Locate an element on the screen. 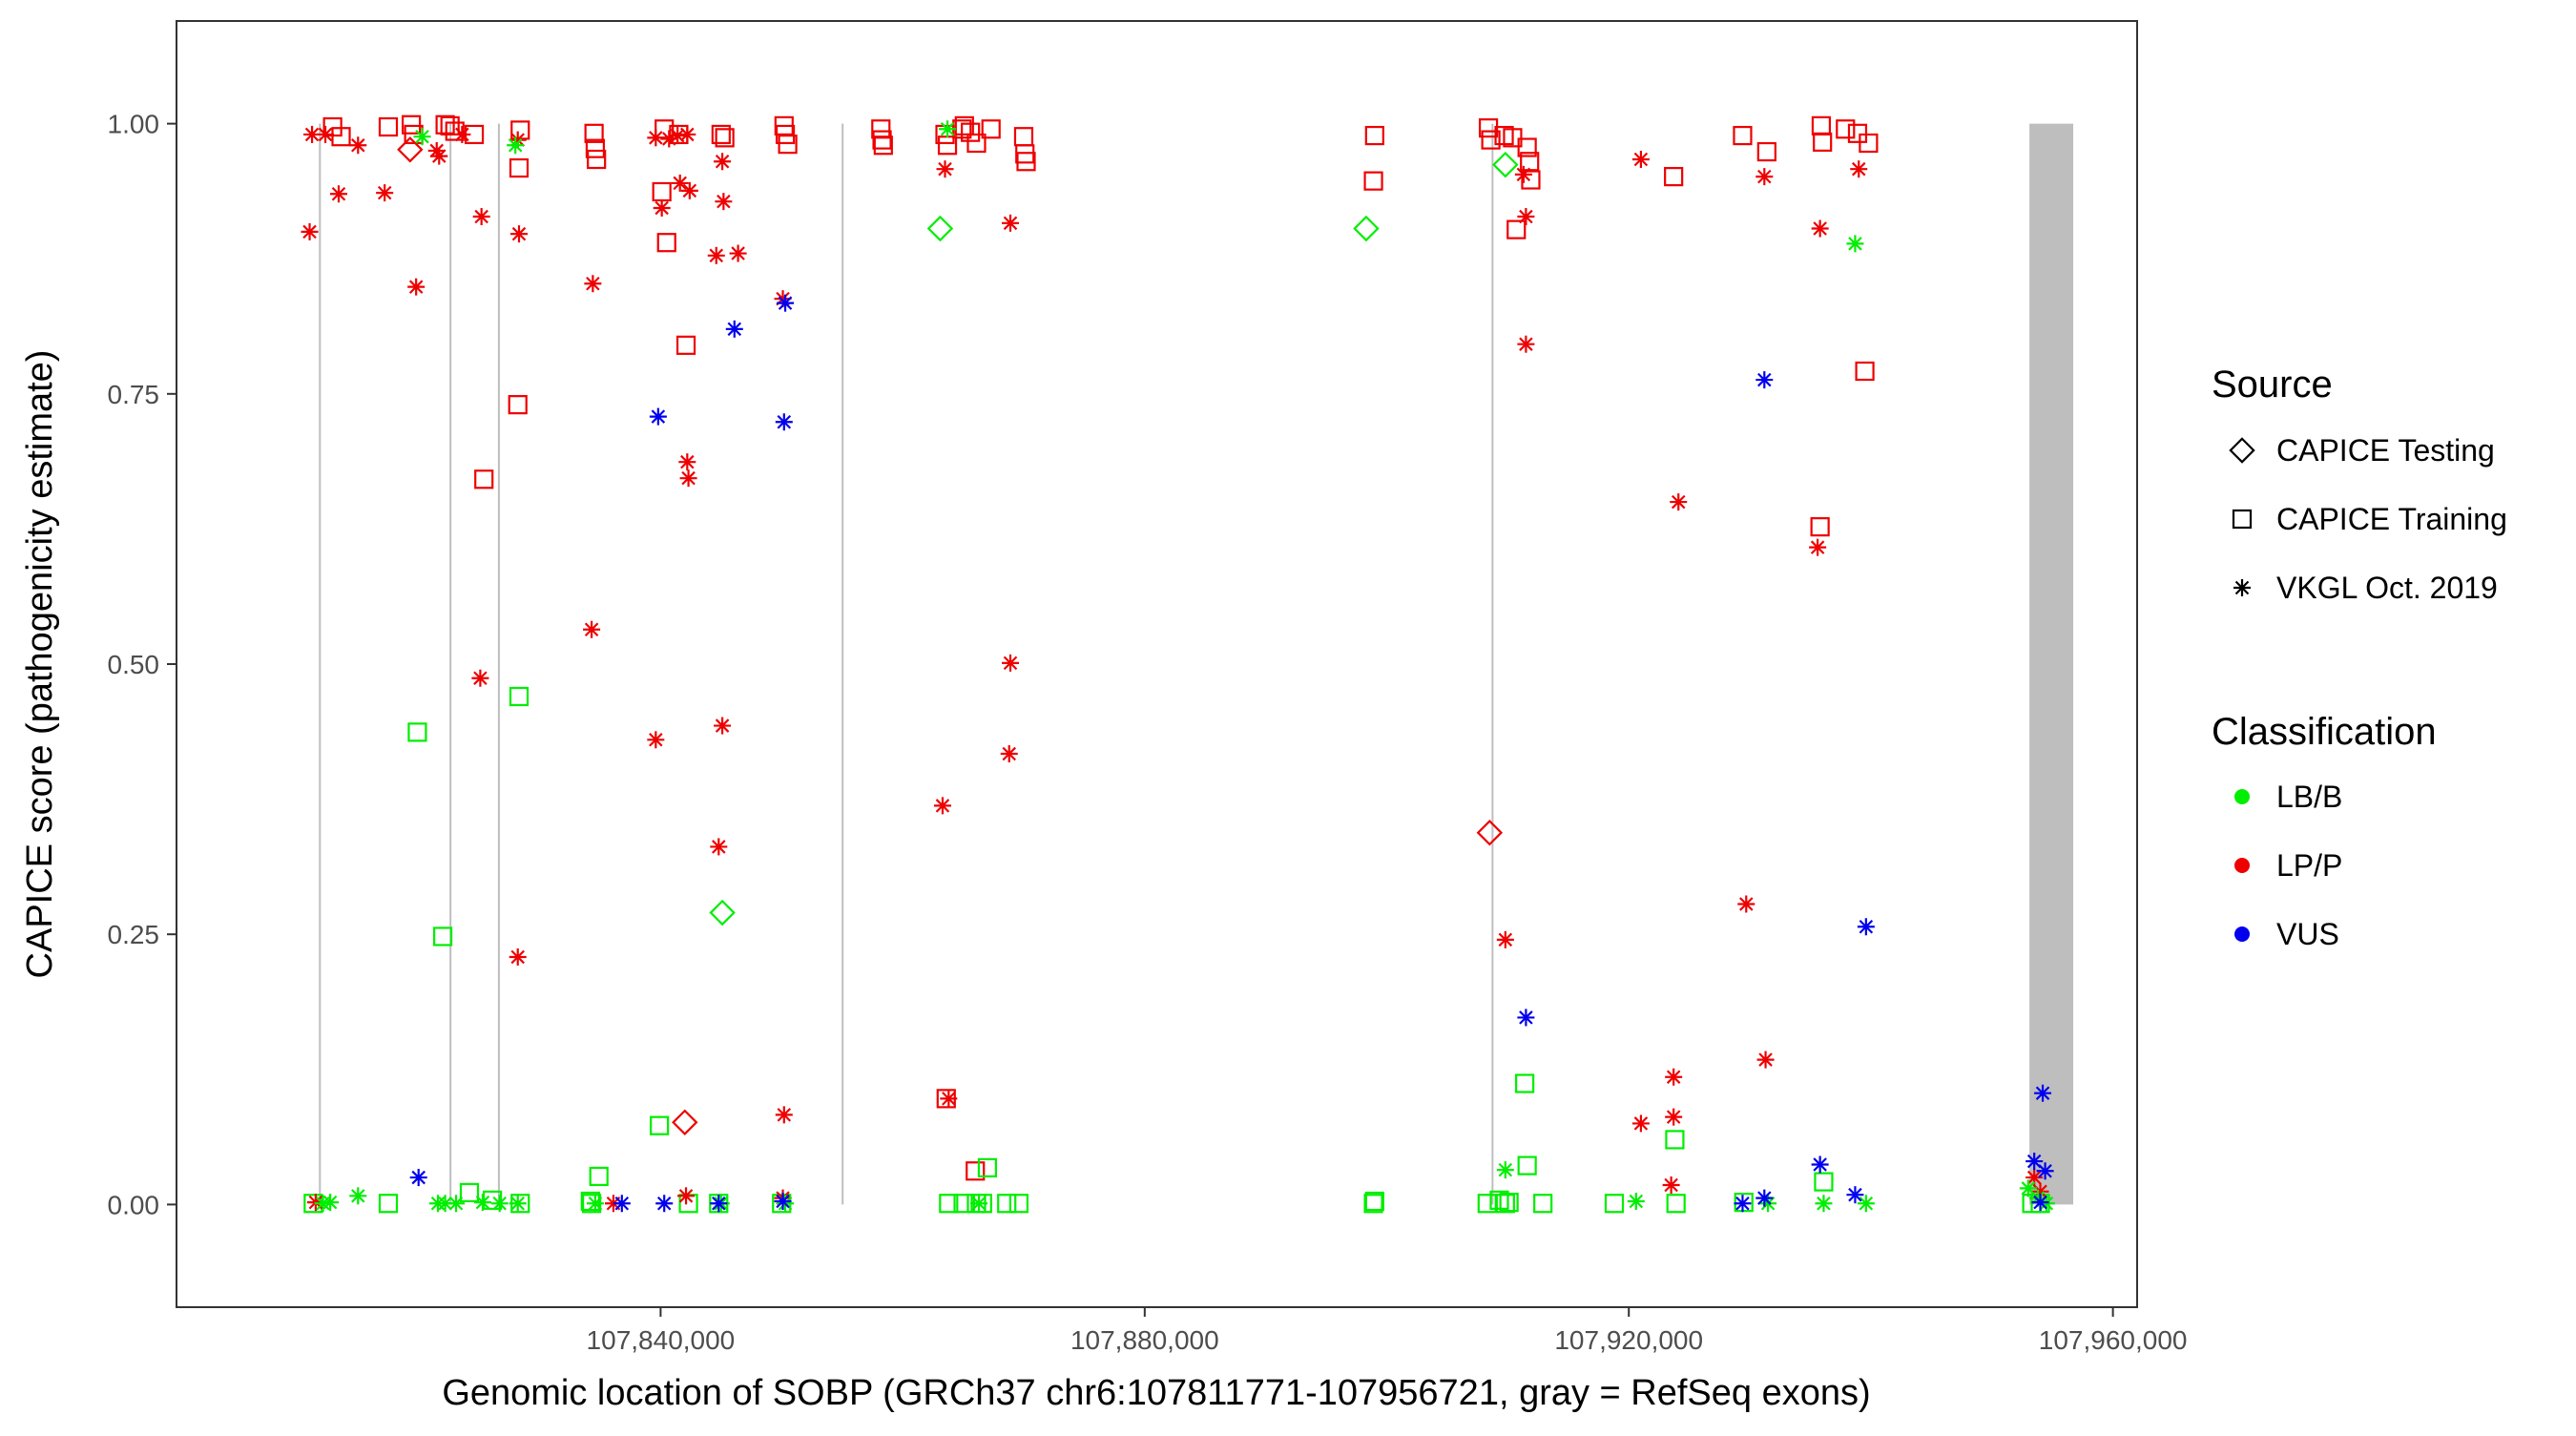 Image resolution: width=2576 pixels, height=1436 pixels. legend-source-title: Source is located at coordinates (2272, 385).